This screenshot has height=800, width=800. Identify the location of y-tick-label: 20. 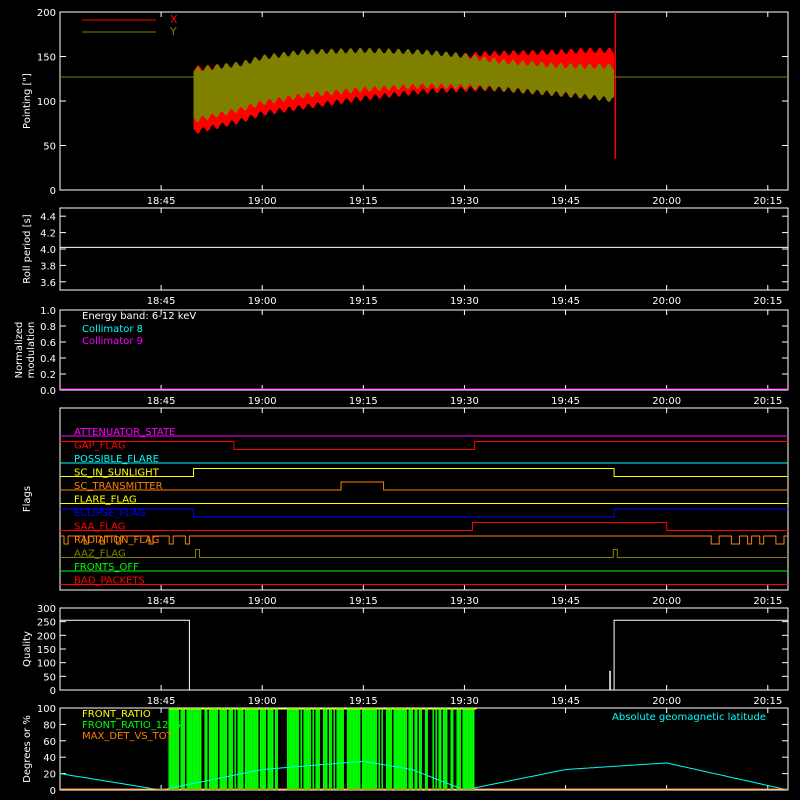
(49, 775).